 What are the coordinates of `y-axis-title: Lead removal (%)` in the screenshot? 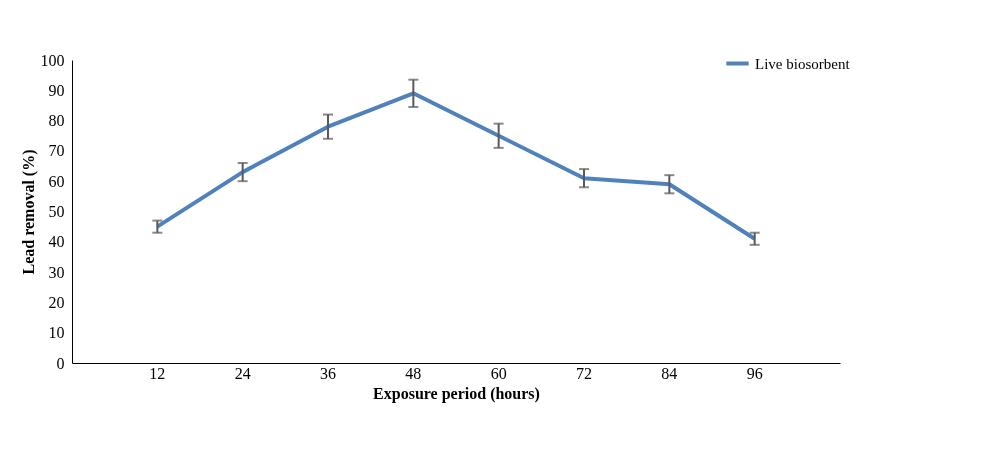 It's located at (28, 212).